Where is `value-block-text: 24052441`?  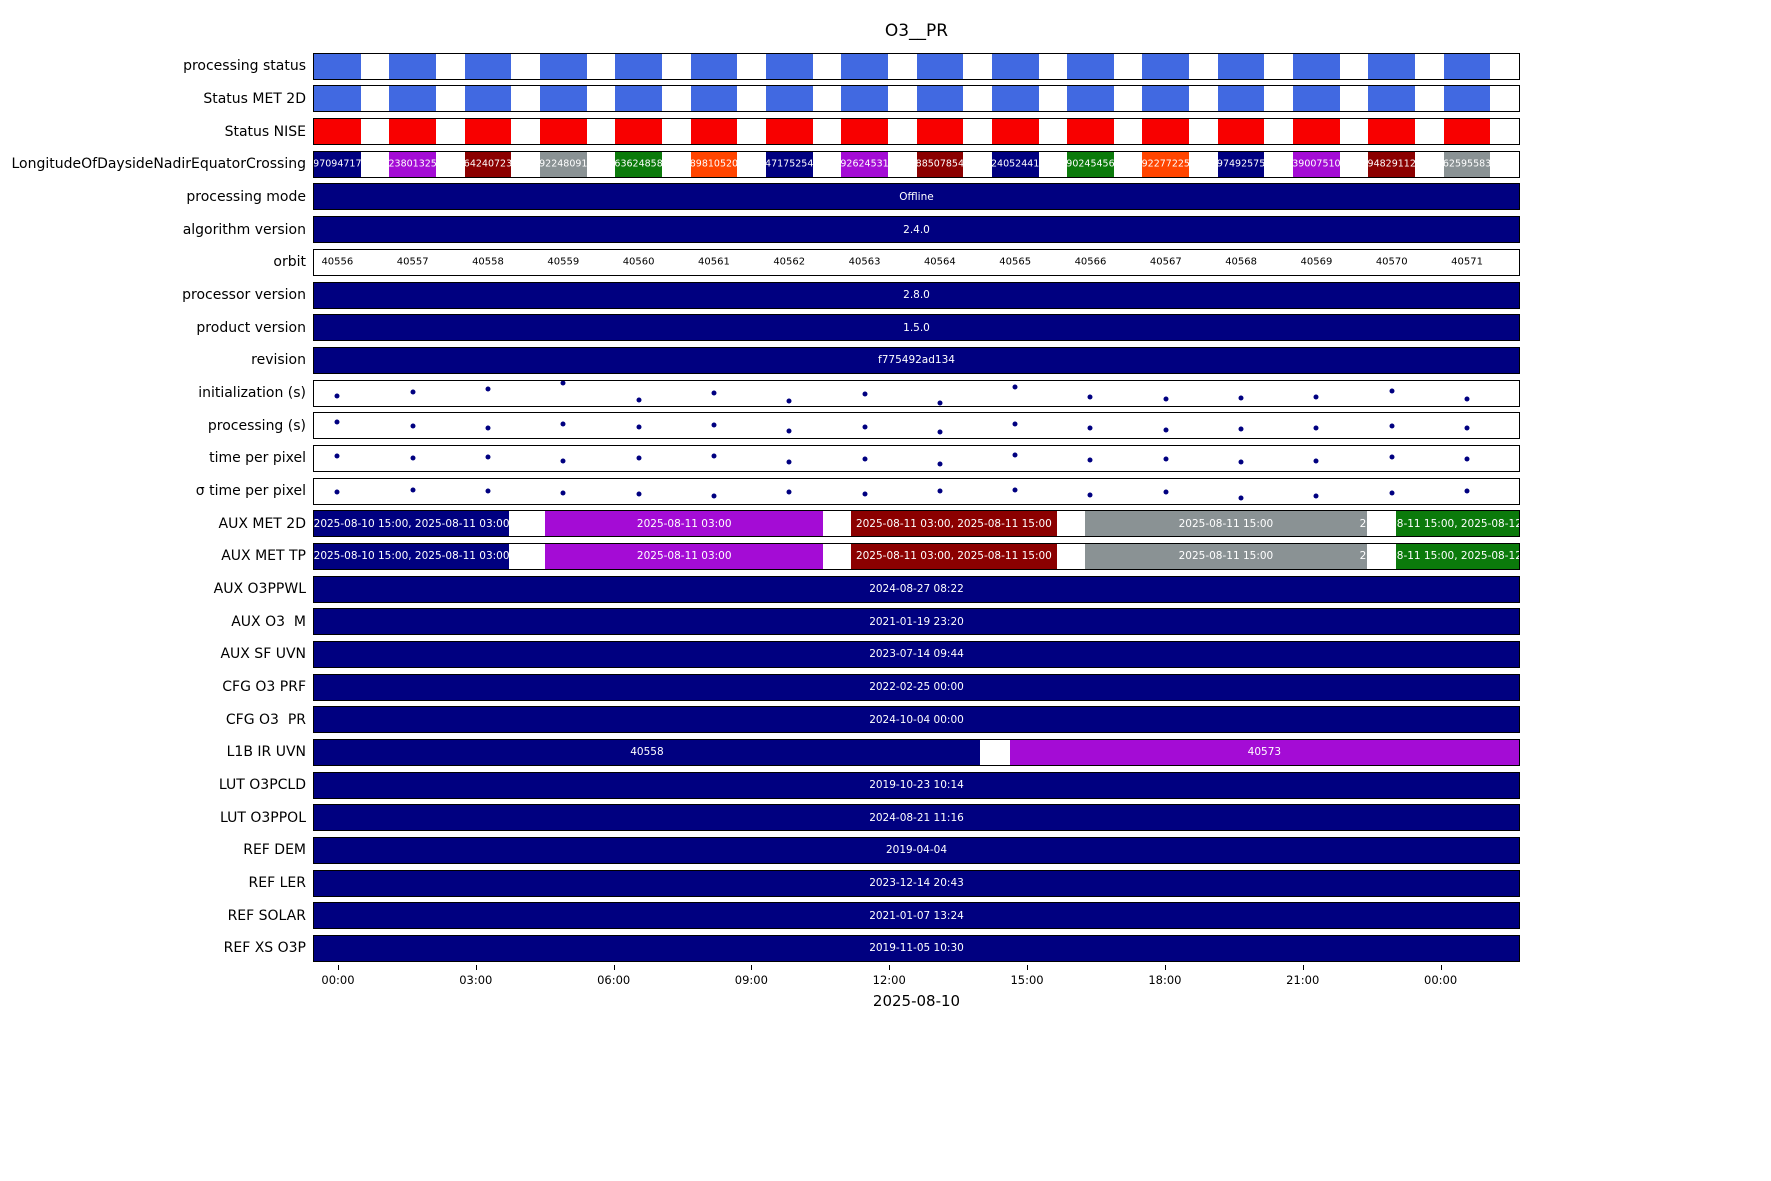
value-block-text: 24052441 is located at coordinates (1015, 164).